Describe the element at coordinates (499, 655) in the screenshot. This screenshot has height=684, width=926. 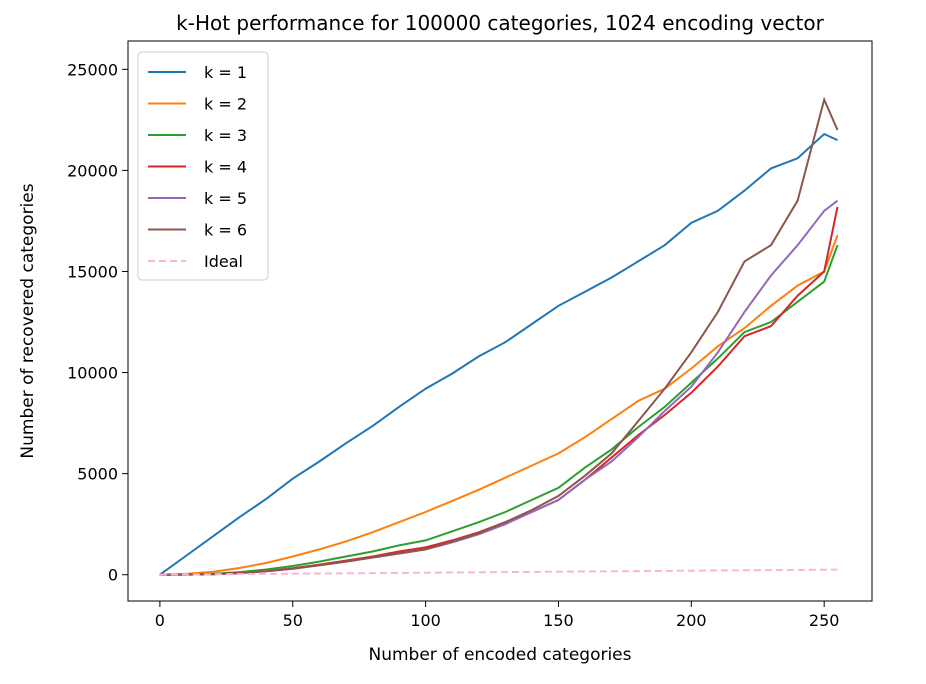
I see `x-axis-label: Number of encoded categories` at that location.